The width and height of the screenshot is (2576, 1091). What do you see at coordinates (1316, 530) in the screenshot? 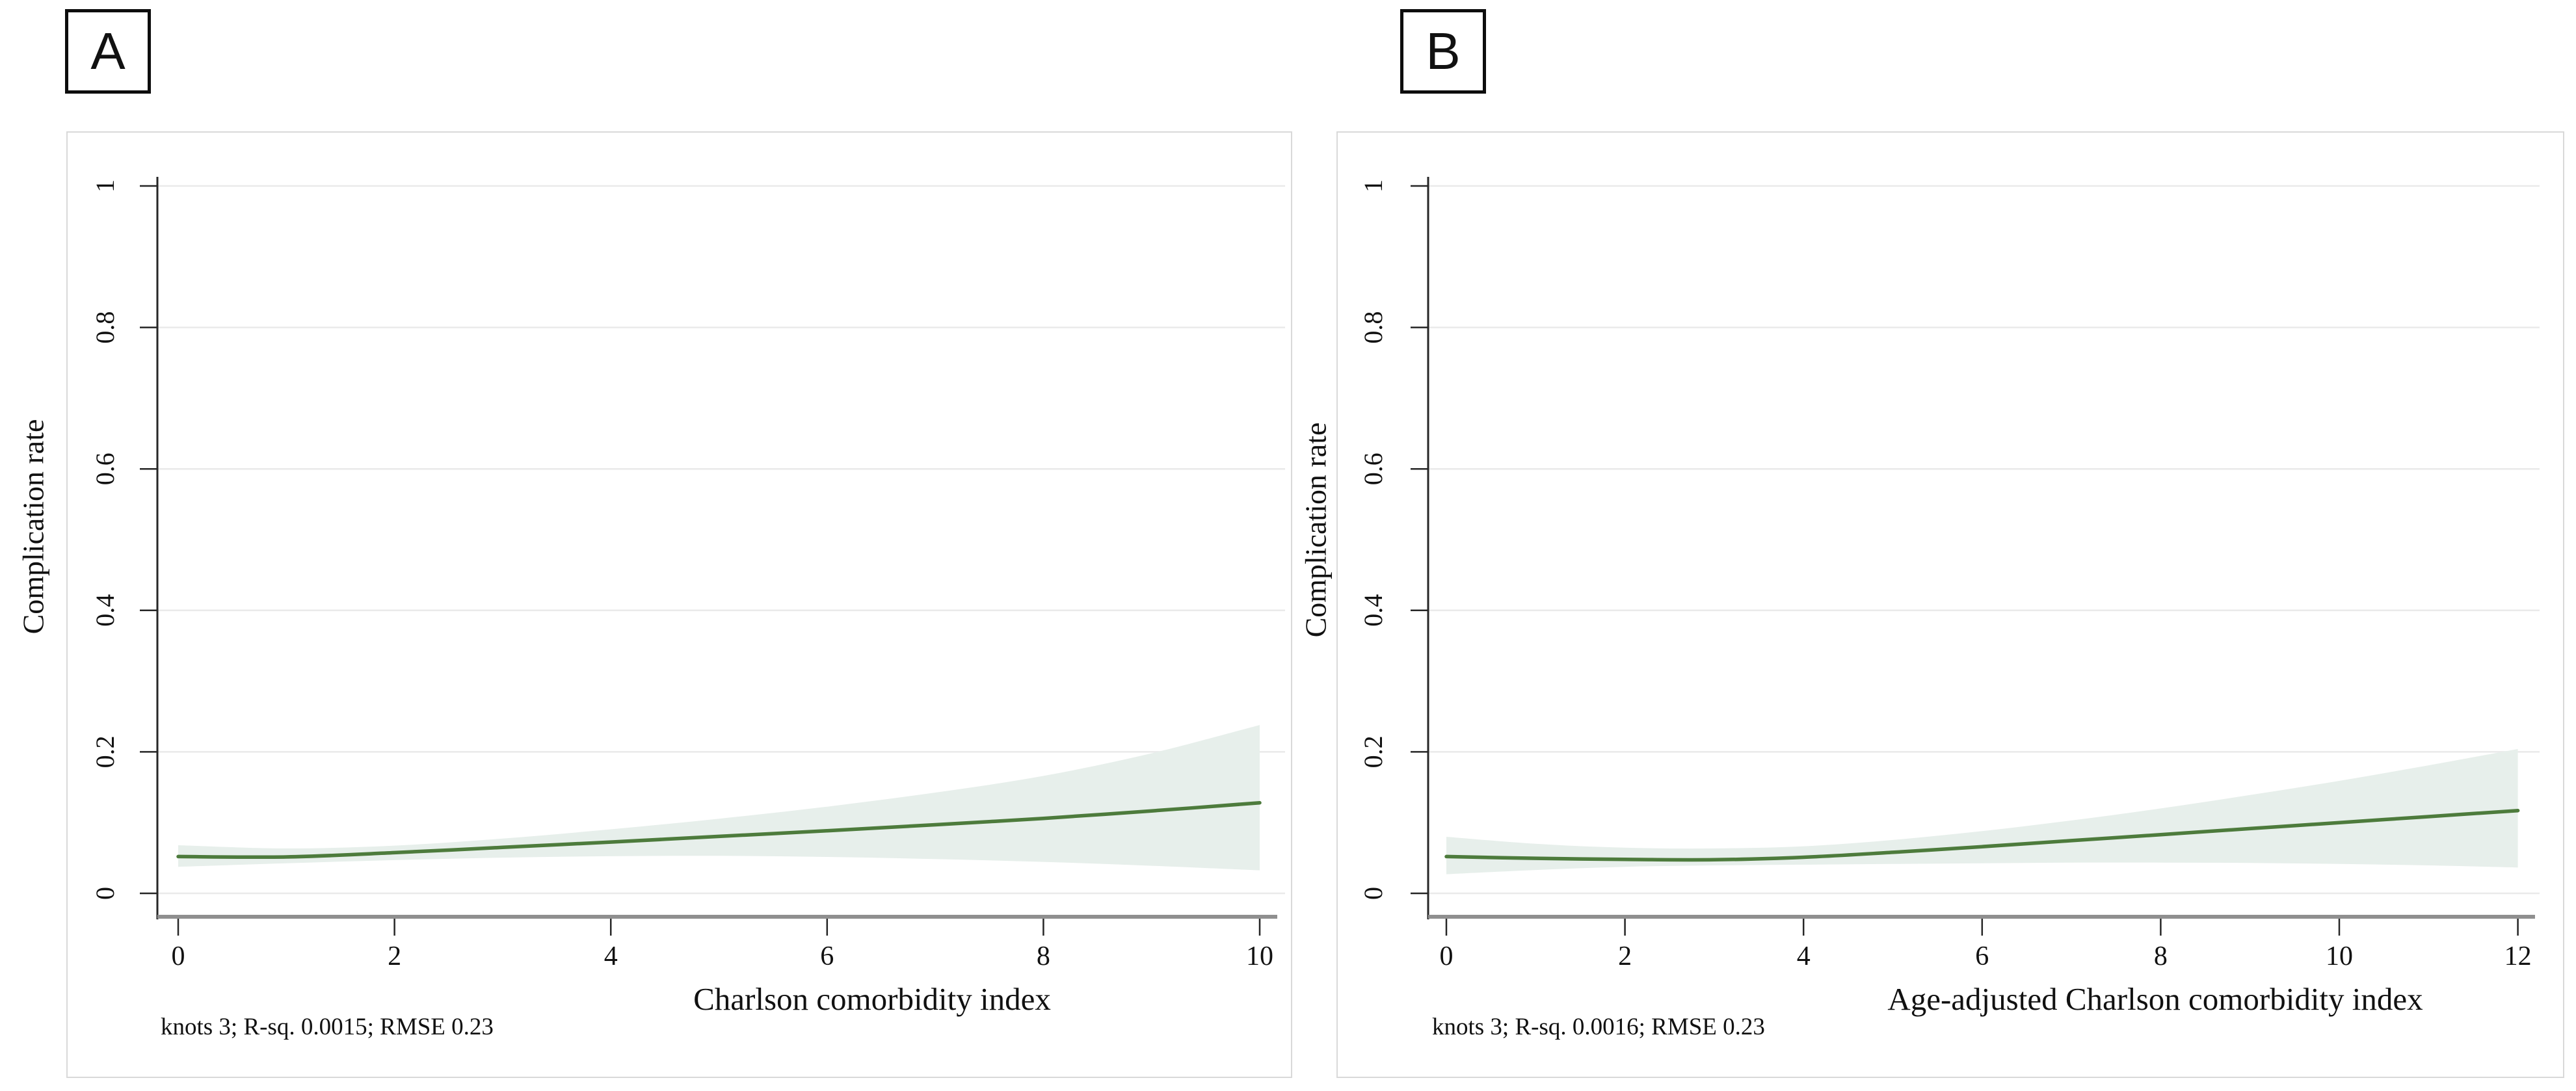
I see `y-axis-title-b: Complication rate` at bounding box center [1316, 530].